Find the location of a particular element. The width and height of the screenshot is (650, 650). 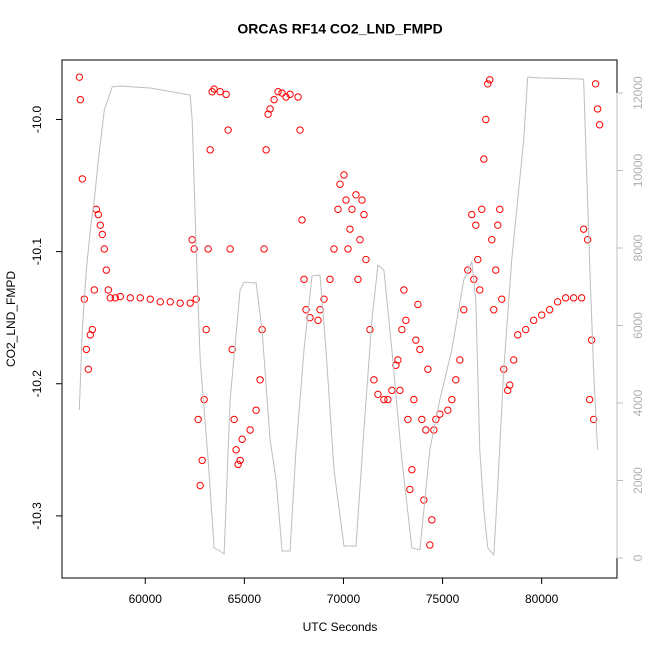

y2-tick-label: 6000 is located at coordinates (638, 325).